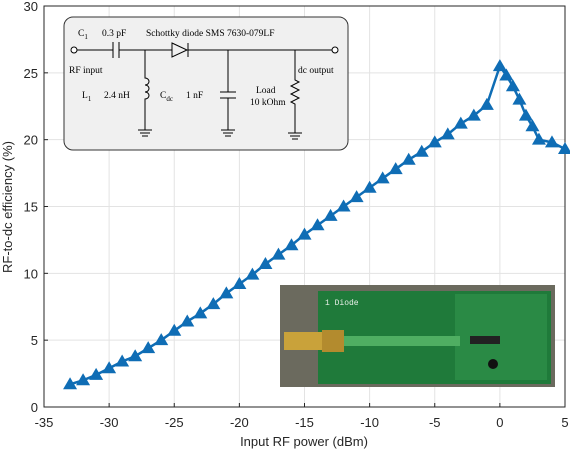  What do you see at coordinates (44, 422) in the screenshot?
I see `x-tick-label: -35` at bounding box center [44, 422].